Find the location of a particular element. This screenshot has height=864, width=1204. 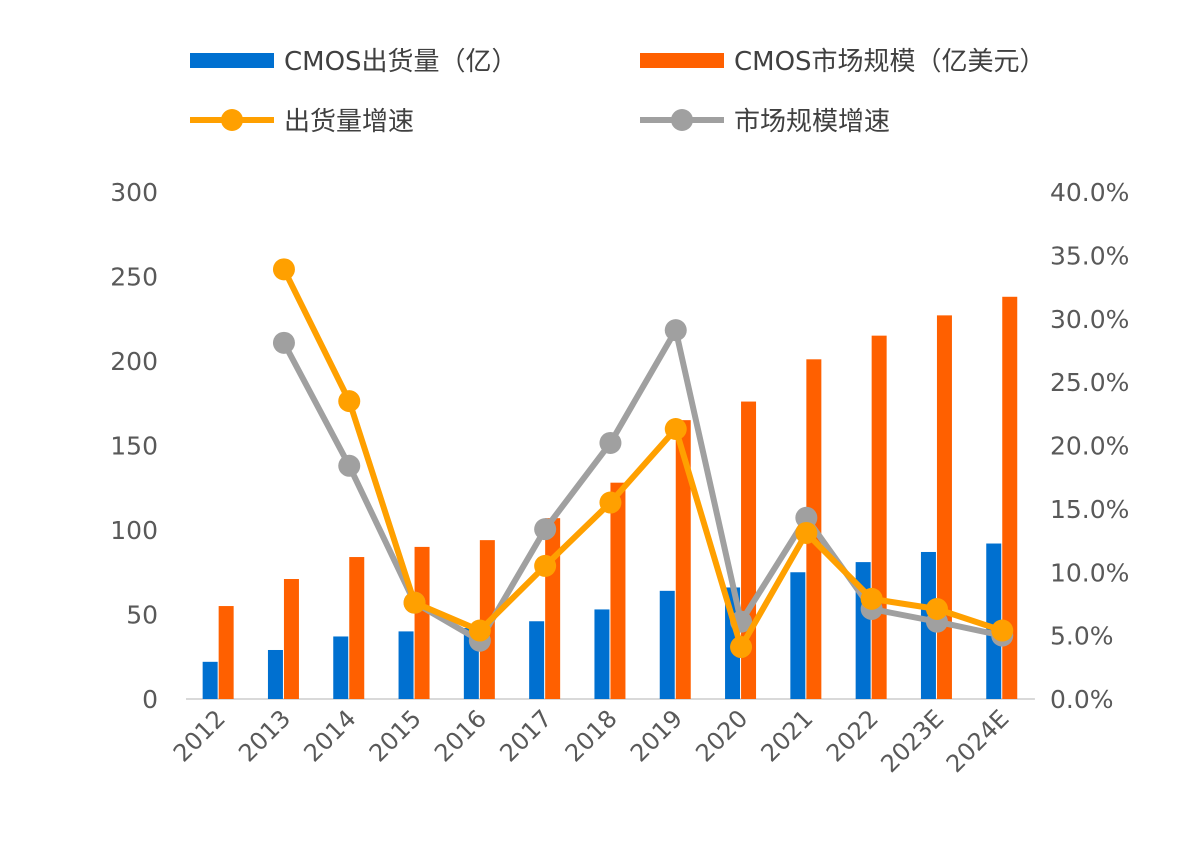

x-tick-label: 2013 is located at coordinates (264, 735).